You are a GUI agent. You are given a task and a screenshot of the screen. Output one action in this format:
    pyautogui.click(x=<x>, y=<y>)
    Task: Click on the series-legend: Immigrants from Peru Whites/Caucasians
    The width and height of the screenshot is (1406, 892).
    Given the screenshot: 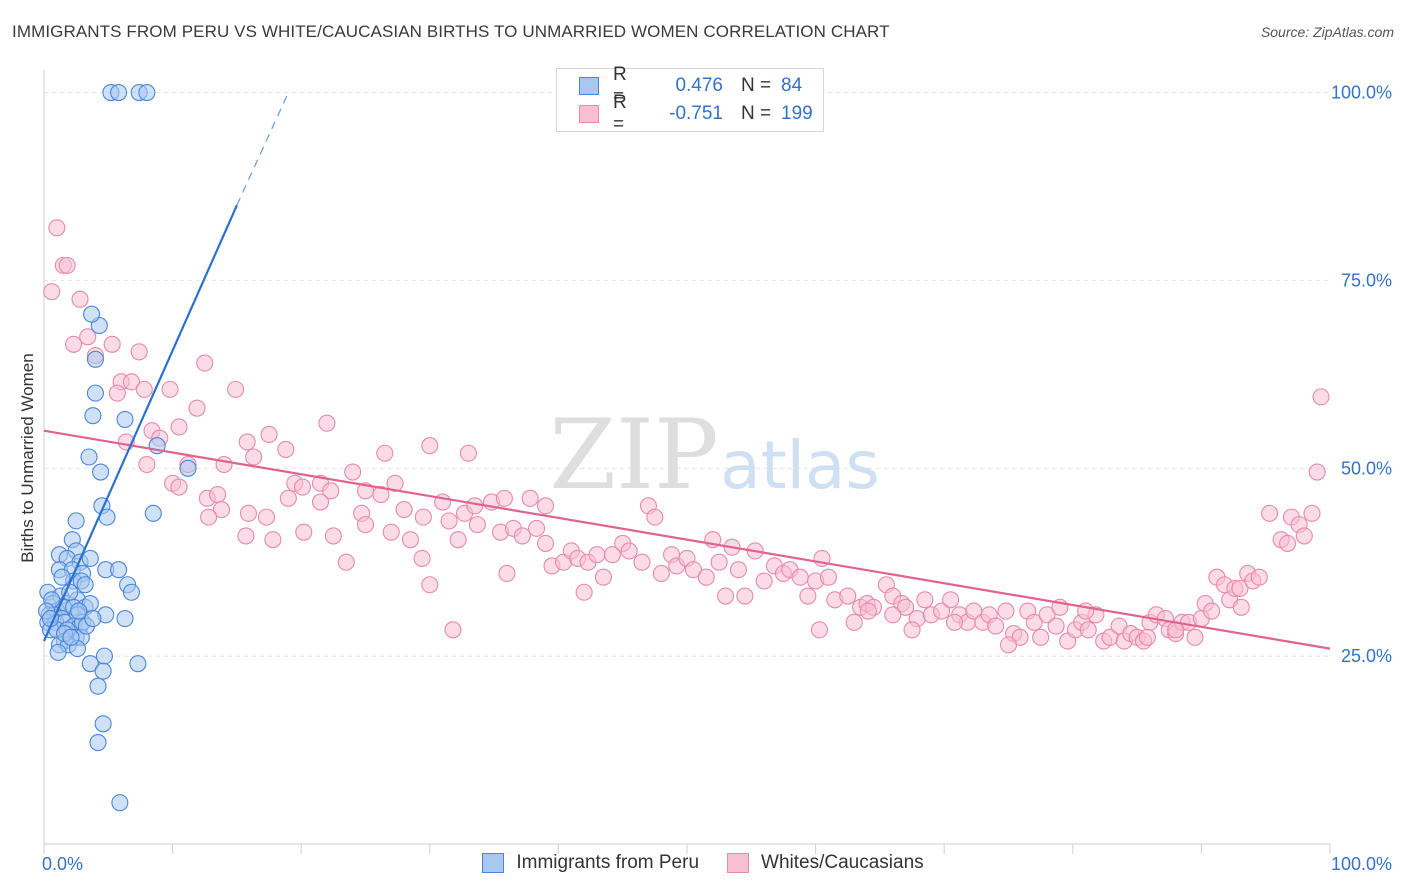 What is the action you would take?
    pyautogui.click(x=703, y=863)
    